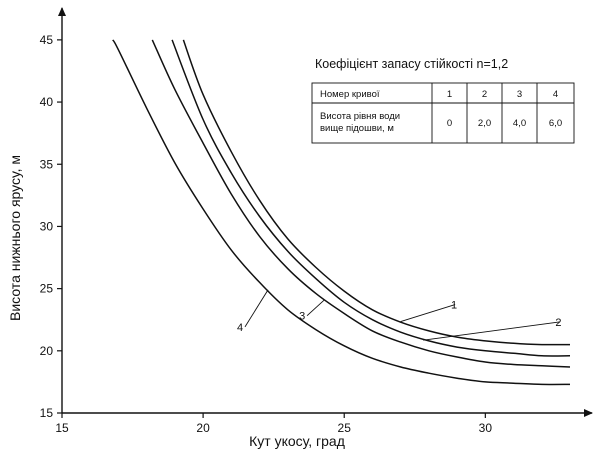 This screenshot has width=596, height=460. Describe the element at coordinates (47, 226) in the screenshot. I see `y-tick-label: 30` at that location.